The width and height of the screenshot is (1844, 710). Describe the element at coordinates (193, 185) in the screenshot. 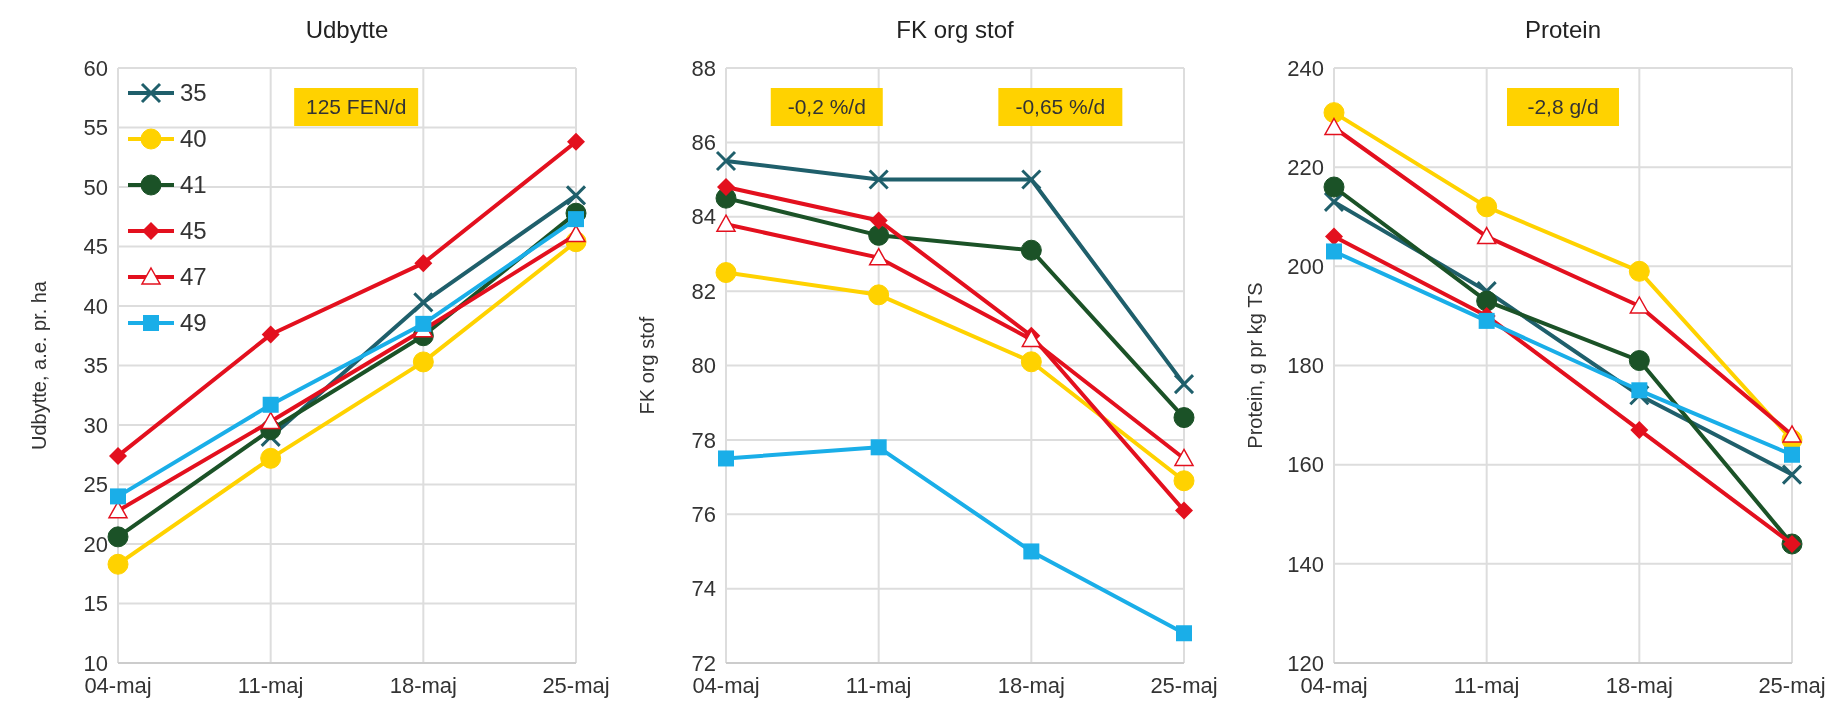

I see `legend-label: 41` at that location.